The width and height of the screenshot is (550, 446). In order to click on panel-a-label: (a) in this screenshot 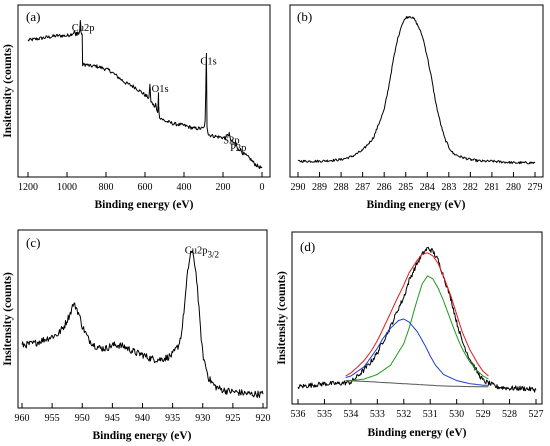, I will do `click(33, 16)`.